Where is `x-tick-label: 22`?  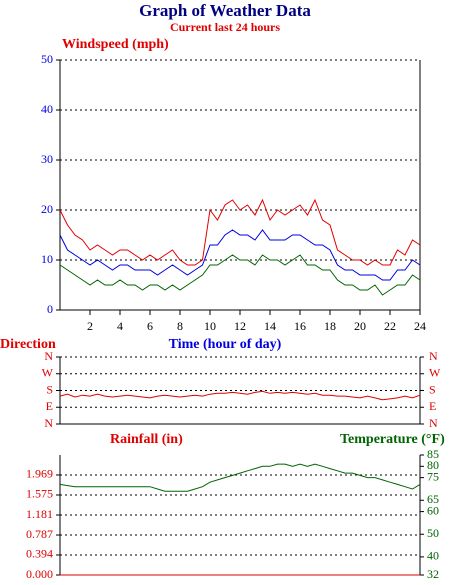
x-tick-label: 22 is located at coordinates (390, 326).